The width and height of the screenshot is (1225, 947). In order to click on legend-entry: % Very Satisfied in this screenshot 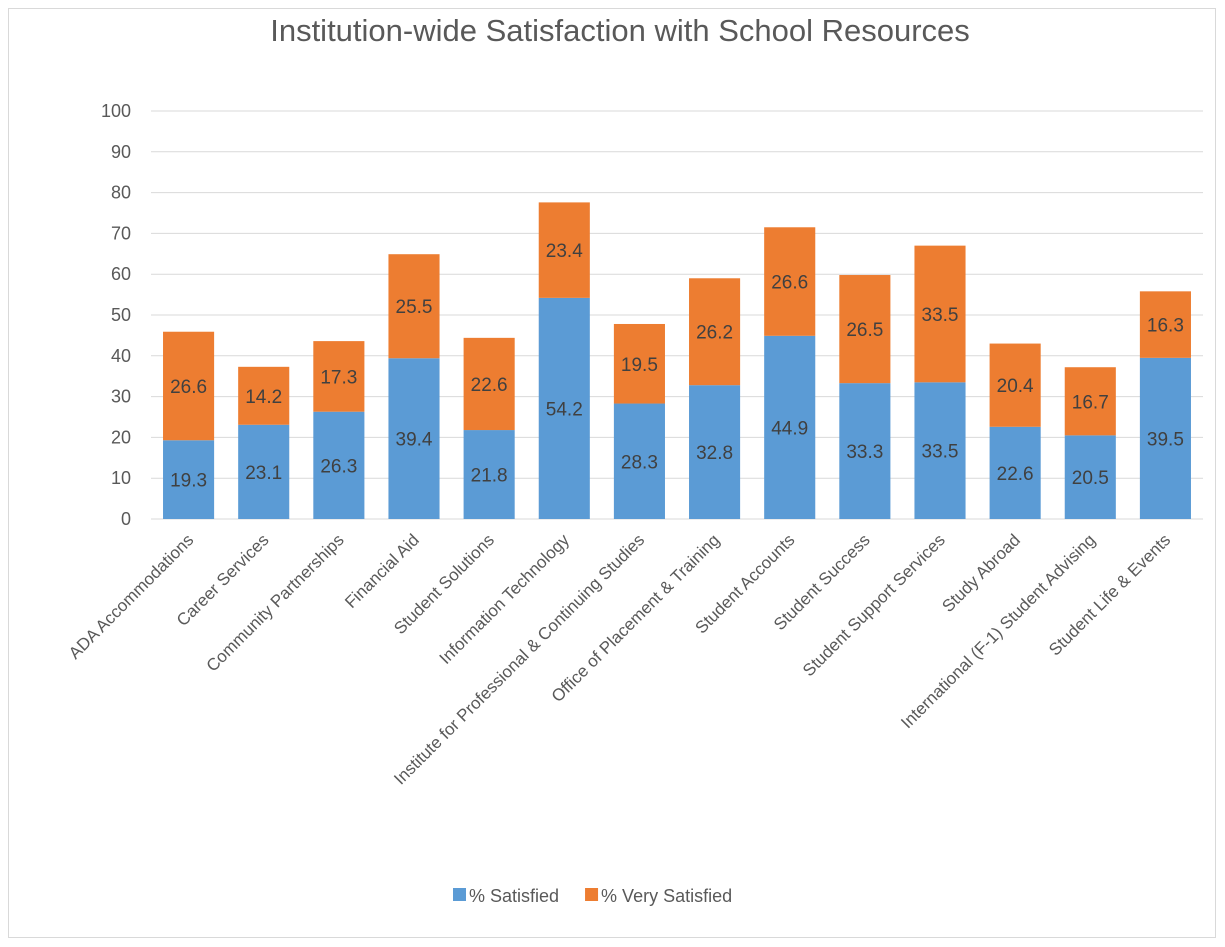, I will do `click(666, 896)`.